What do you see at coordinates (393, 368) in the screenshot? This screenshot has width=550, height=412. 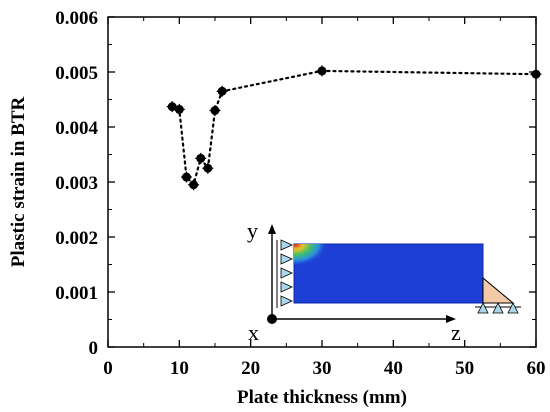 I see `x-tick-label: 40` at bounding box center [393, 368].